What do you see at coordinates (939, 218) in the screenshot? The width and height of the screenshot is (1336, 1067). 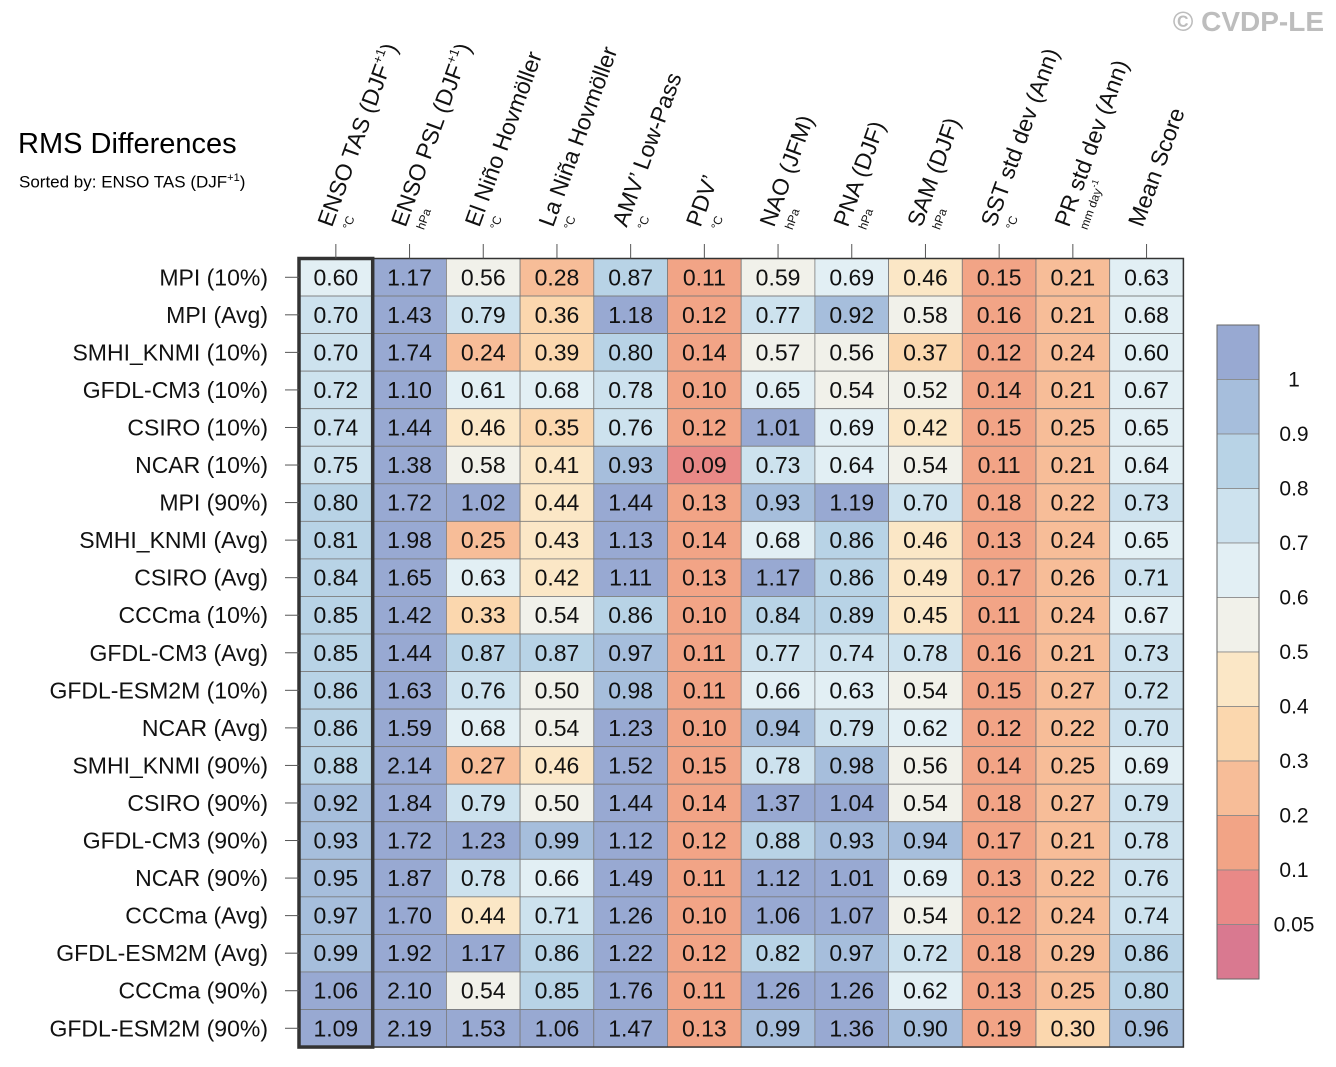 I see `column-unit-text: hPa` at bounding box center [939, 218].